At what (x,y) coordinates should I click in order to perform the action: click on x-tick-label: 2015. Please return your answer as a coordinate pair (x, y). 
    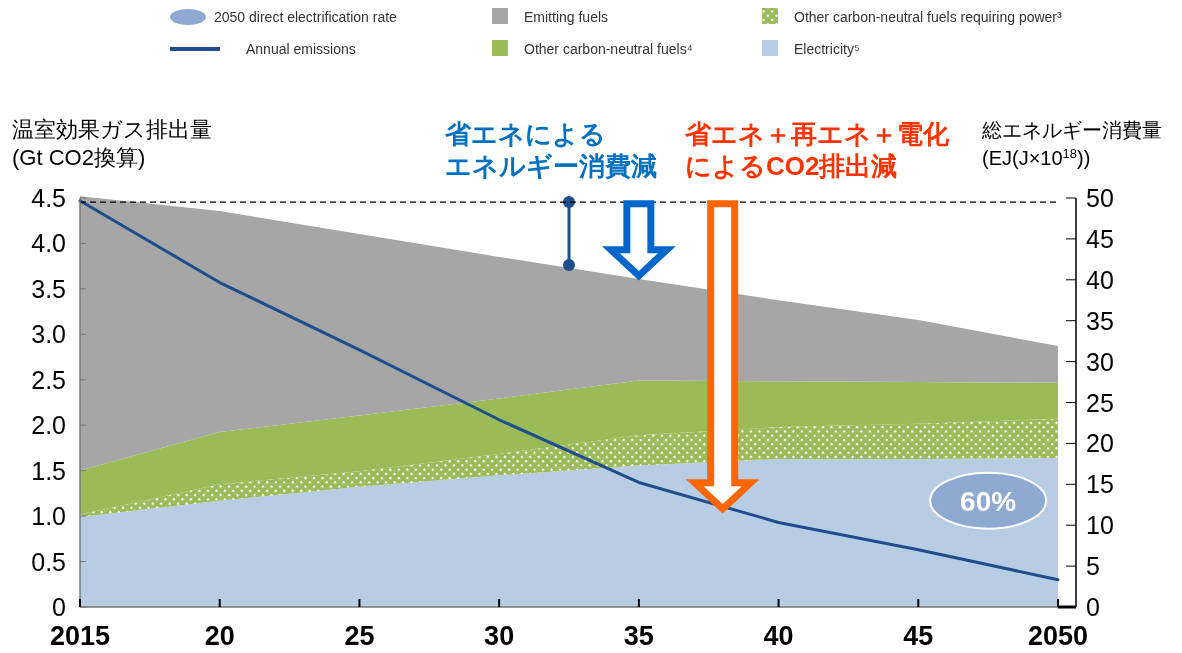
    Looking at the image, I should click on (80, 636).